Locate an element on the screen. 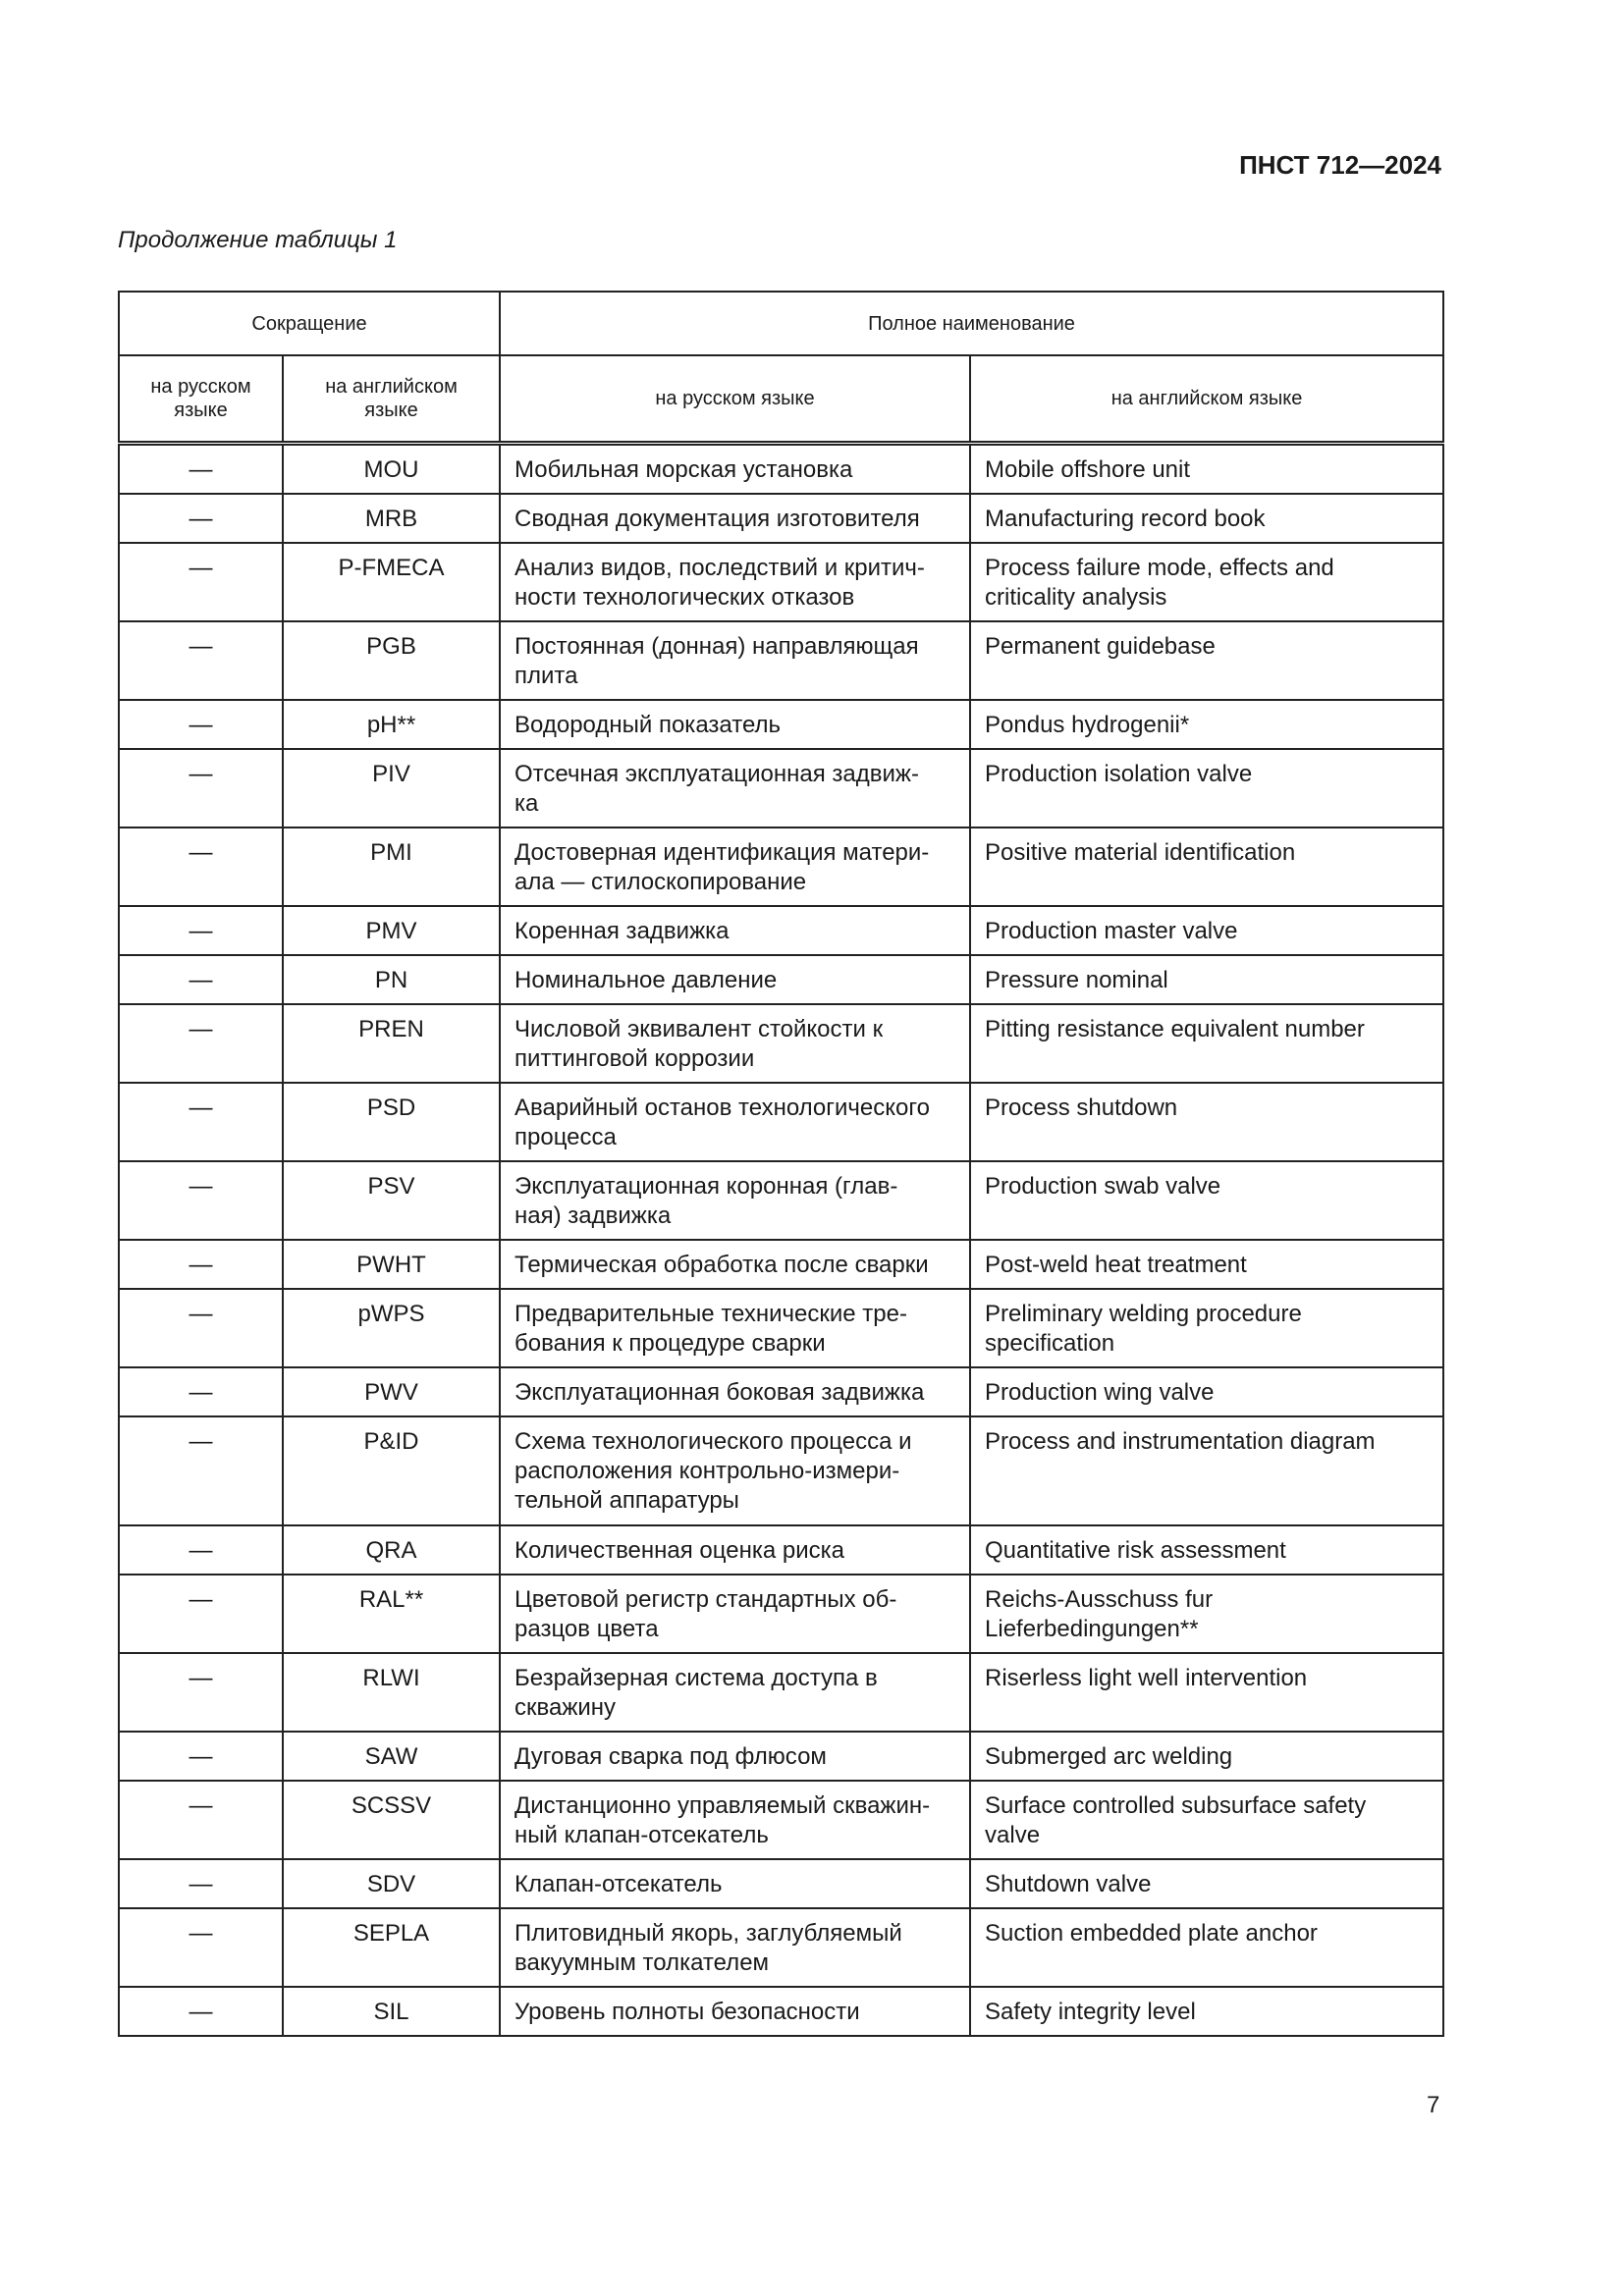  cell-en-name: Manufacturing record book is located at coordinates (1207, 518).